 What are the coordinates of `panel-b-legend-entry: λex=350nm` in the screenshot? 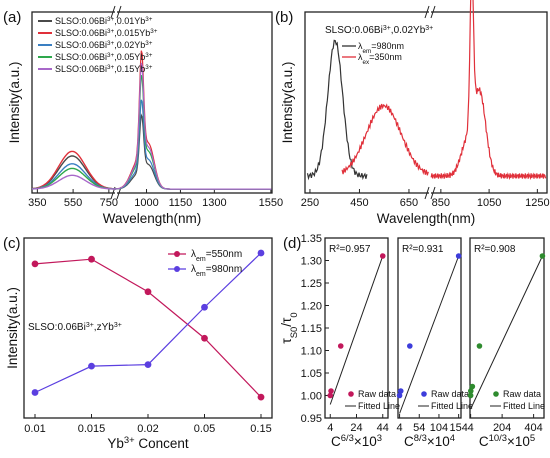 It's located at (380, 59).